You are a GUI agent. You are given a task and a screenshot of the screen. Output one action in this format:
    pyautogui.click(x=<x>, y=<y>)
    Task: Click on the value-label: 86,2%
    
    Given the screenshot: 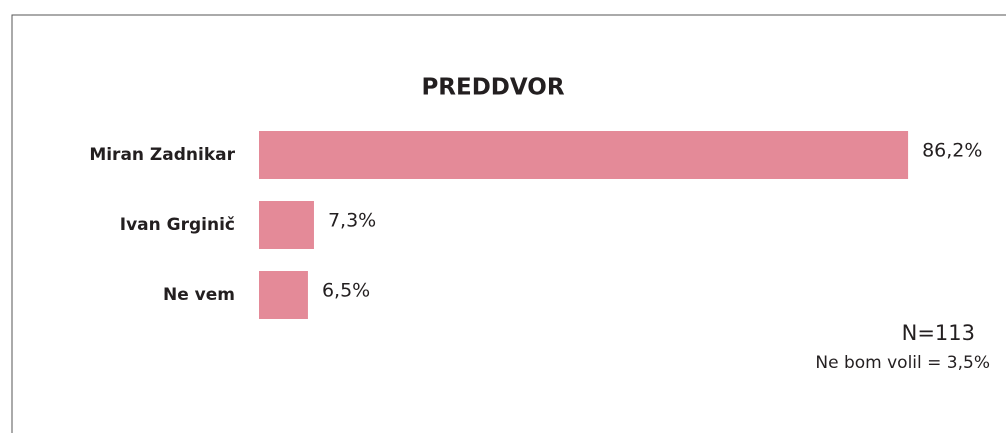 What is the action you would take?
    pyautogui.click(x=952, y=151)
    